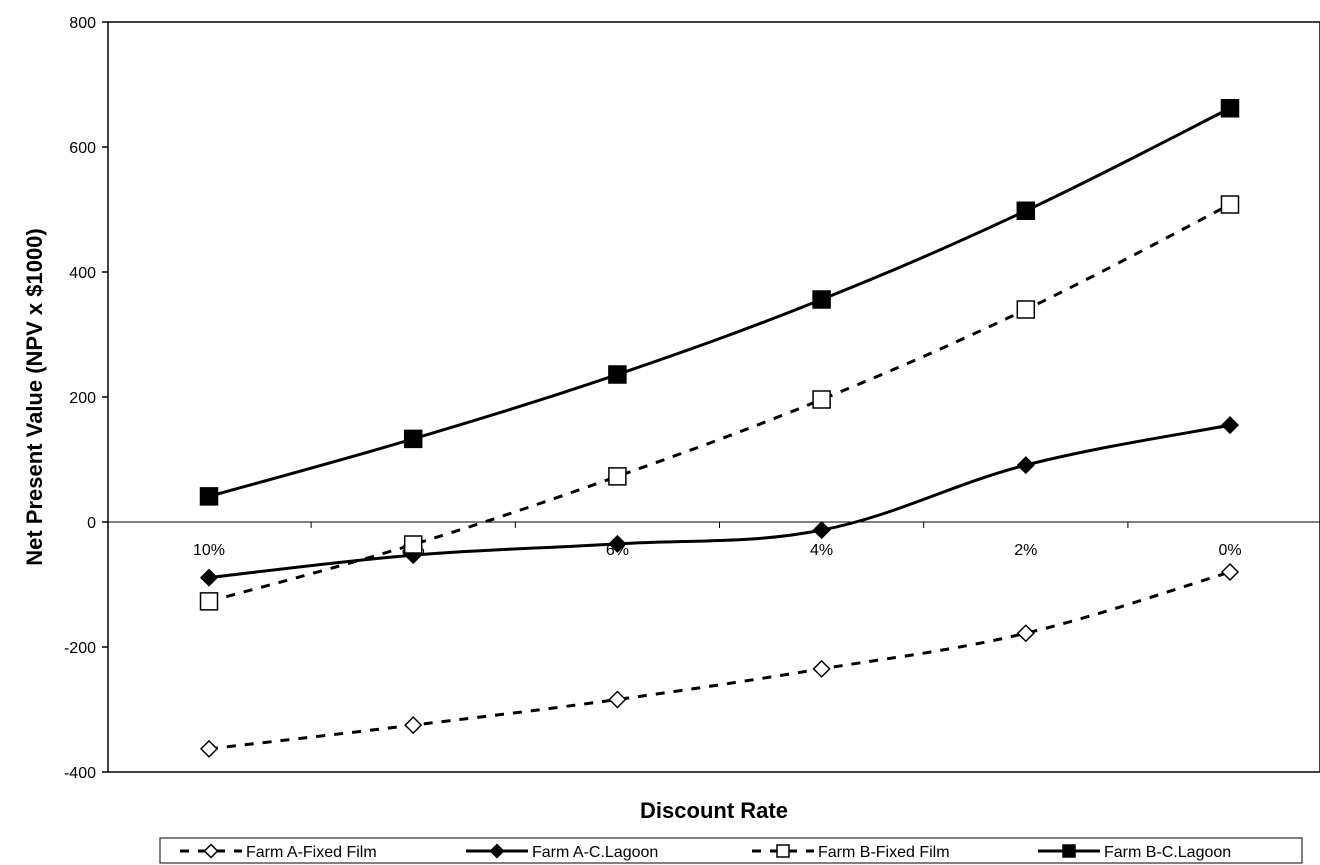 The height and width of the screenshot is (865, 1320). I want to click on series-line, so click(719, 501).